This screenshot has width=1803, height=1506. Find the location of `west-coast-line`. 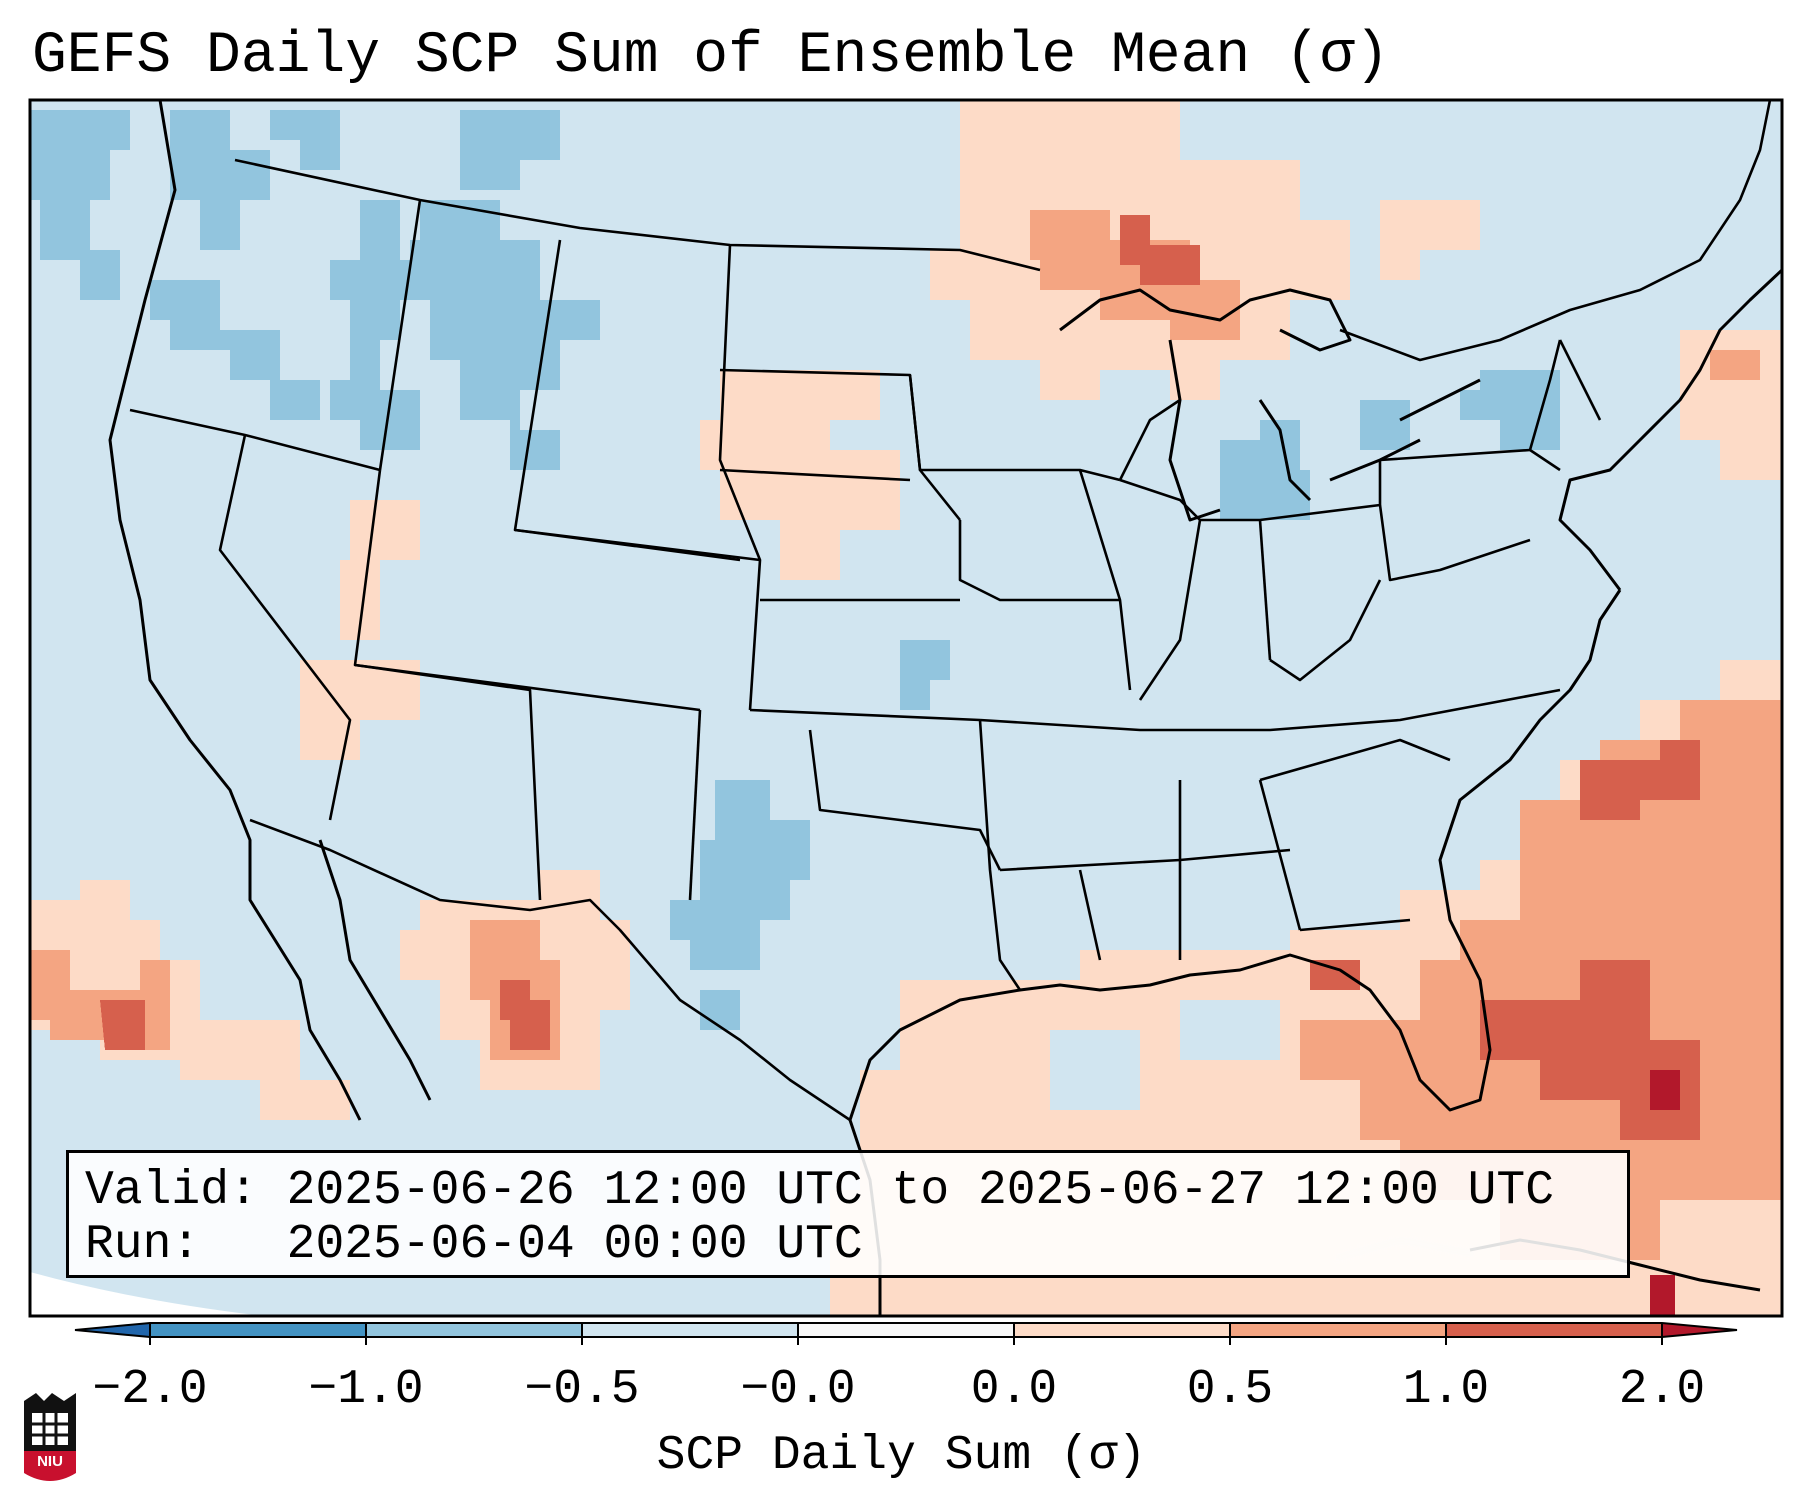

west-coast-line is located at coordinates (235, 610).